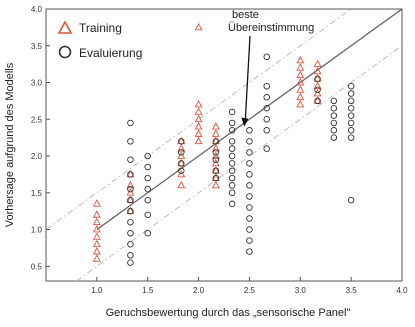 The image size is (415, 327). I want to click on legend-label-training: Training, so click(100, 28).